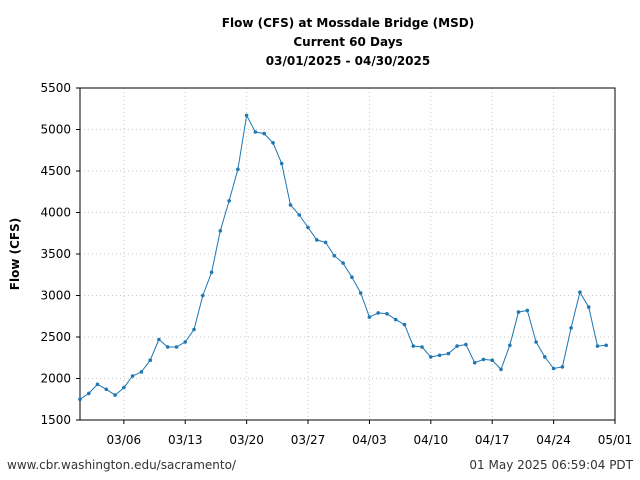 The height and width of the screenshot is (480, 640). Describe the element at coordinates (492, 440) in the screenshot. I see `x-tick-label: 04/17` at that location.